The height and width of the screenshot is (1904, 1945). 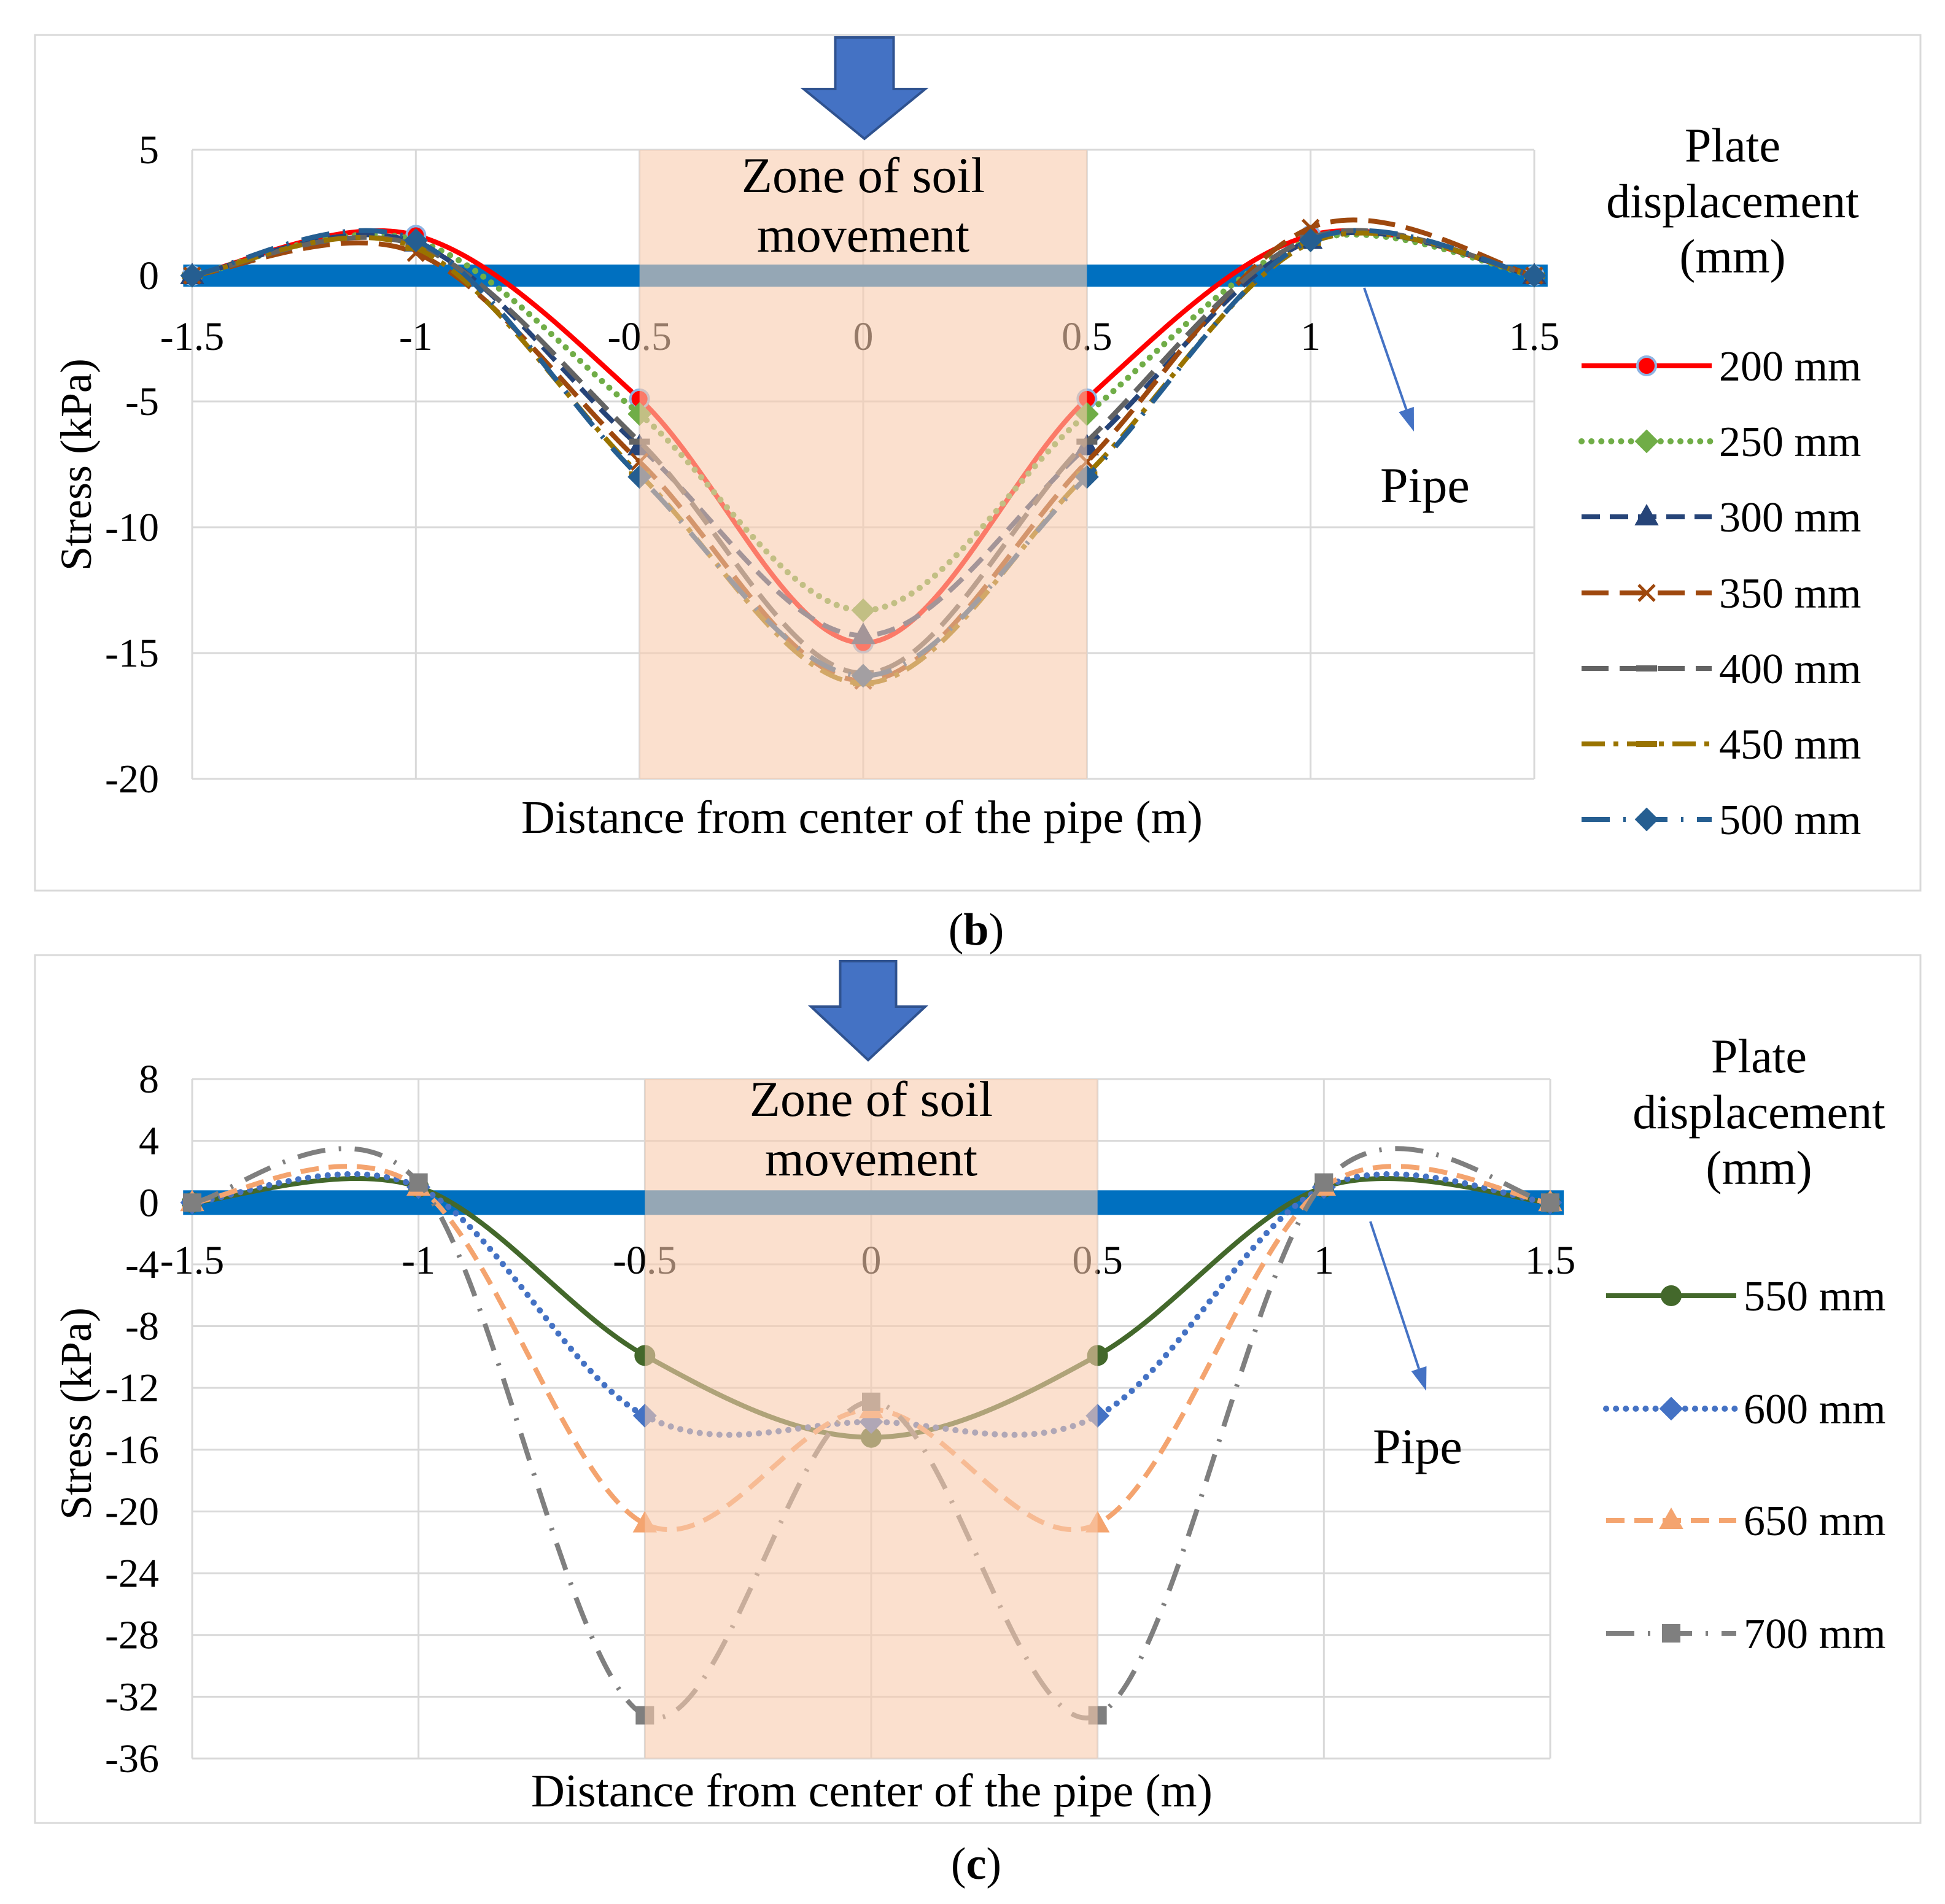 I want to click on legend-entry: 350 mm, so click(x=1721, y=593).